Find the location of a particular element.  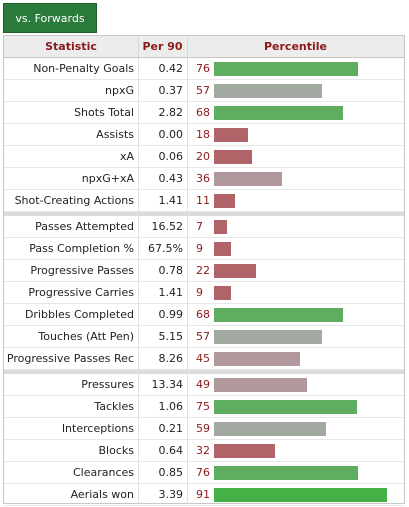

percentile-cell: 20 is located at coordinates (295, 156).